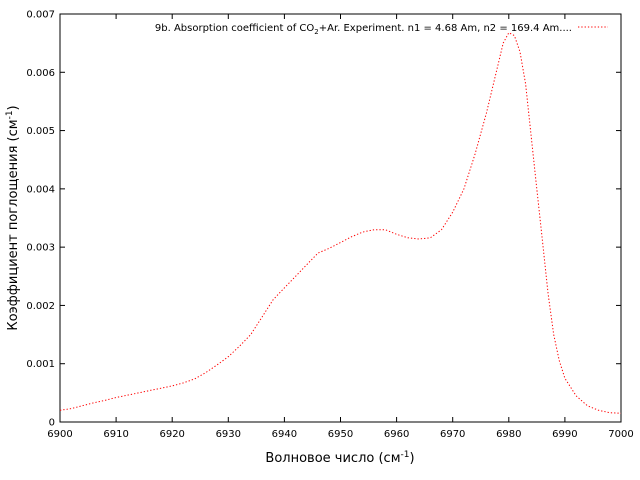 Image resolution: width=640 pixels, height=480 pixels. Describe the element at coordinates (40, 73) in the screenshot. I see `y-tick-label: 0.006` at that location.